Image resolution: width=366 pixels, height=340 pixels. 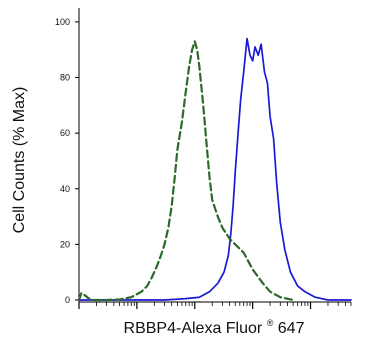 I want to click on x-axis-title-suffix: 647, so click(x=291, y=328).